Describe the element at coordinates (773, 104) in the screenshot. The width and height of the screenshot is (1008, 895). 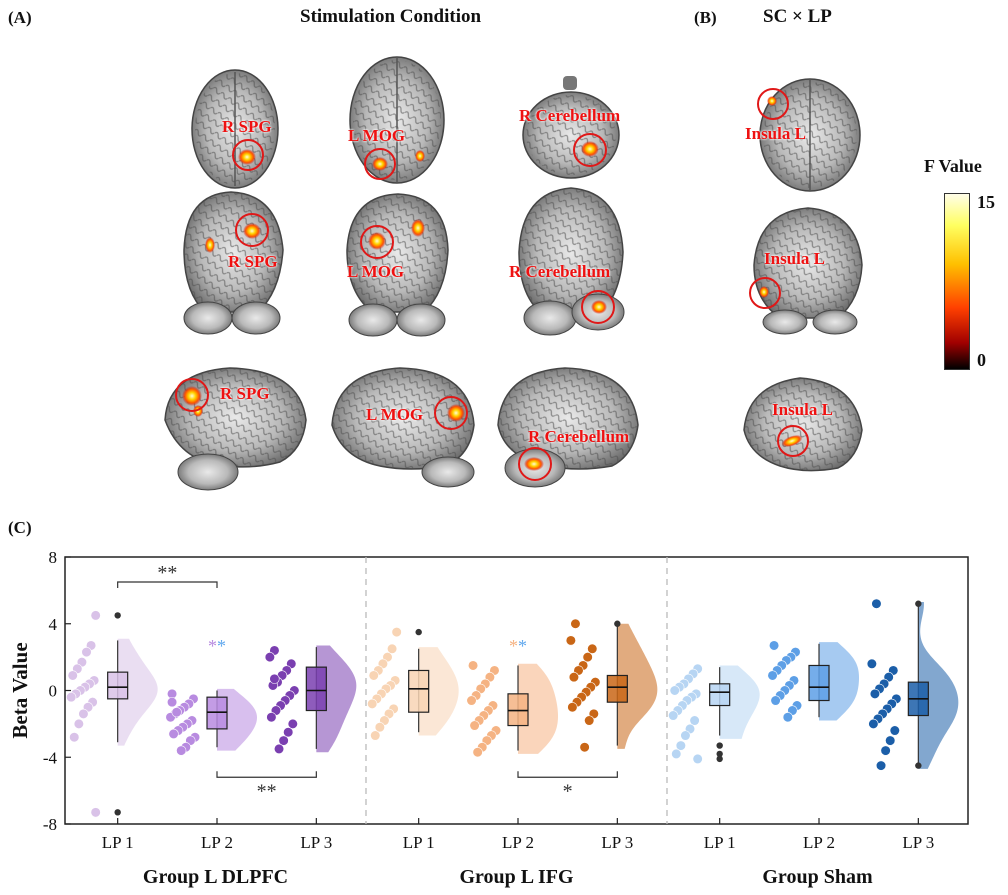
I see `ring-insula-axial` at that location.